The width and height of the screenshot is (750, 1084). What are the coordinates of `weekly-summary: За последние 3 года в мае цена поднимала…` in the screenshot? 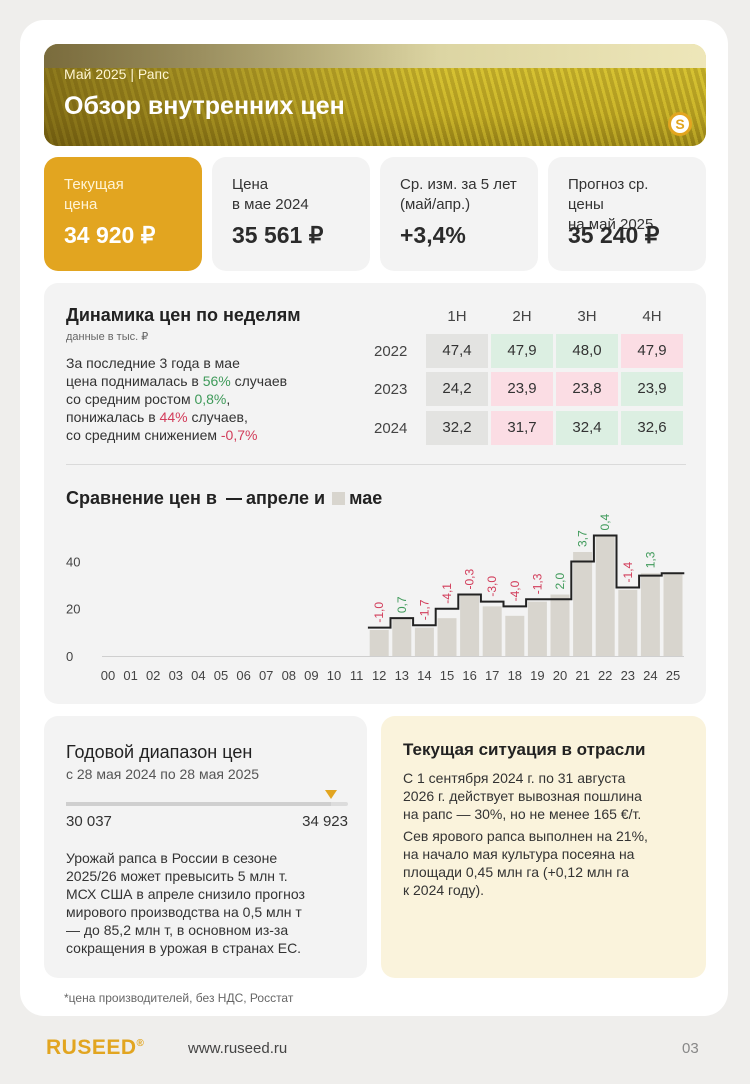 It's located at (177, 399).